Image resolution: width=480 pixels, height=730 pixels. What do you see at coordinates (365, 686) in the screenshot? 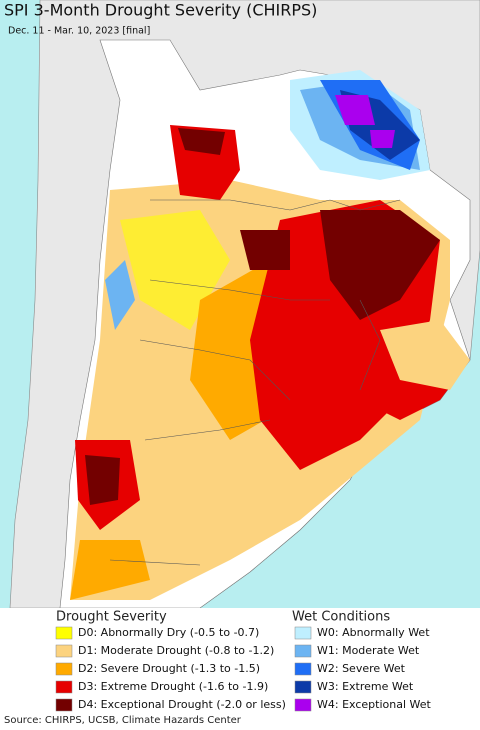
I see `legend-label: W3: Extreme Wet` at bounding box center [365, 686].